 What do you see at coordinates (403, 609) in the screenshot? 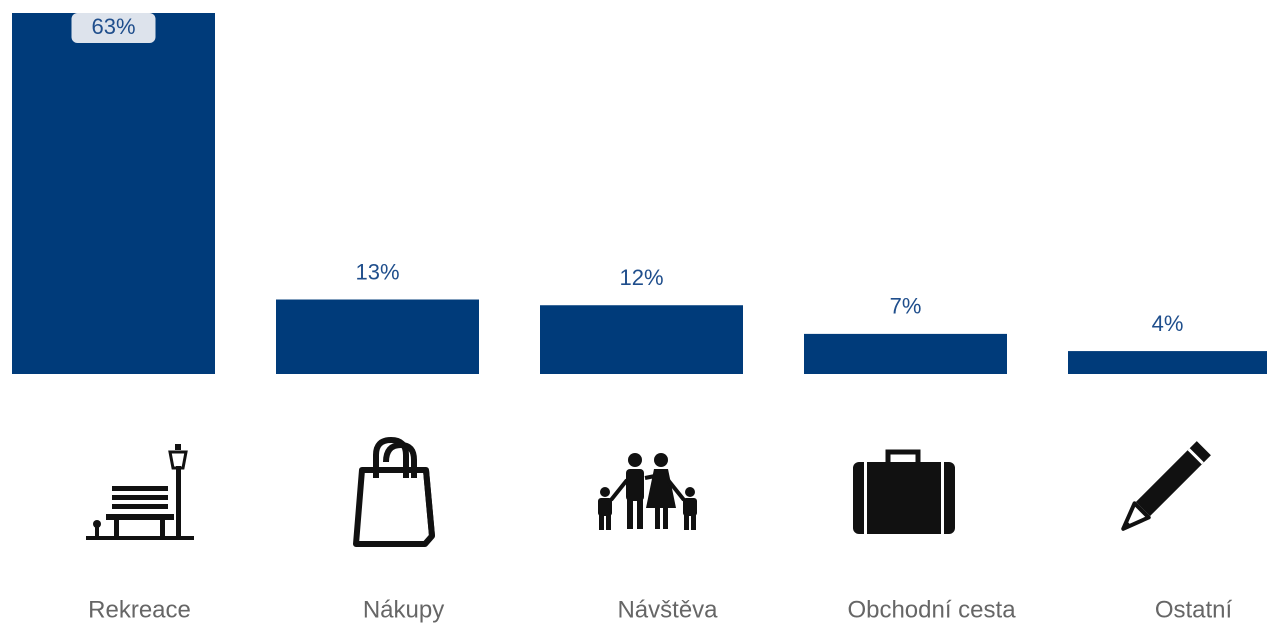
I see `category-label: Nákupy` at bounding box center [403, 609].